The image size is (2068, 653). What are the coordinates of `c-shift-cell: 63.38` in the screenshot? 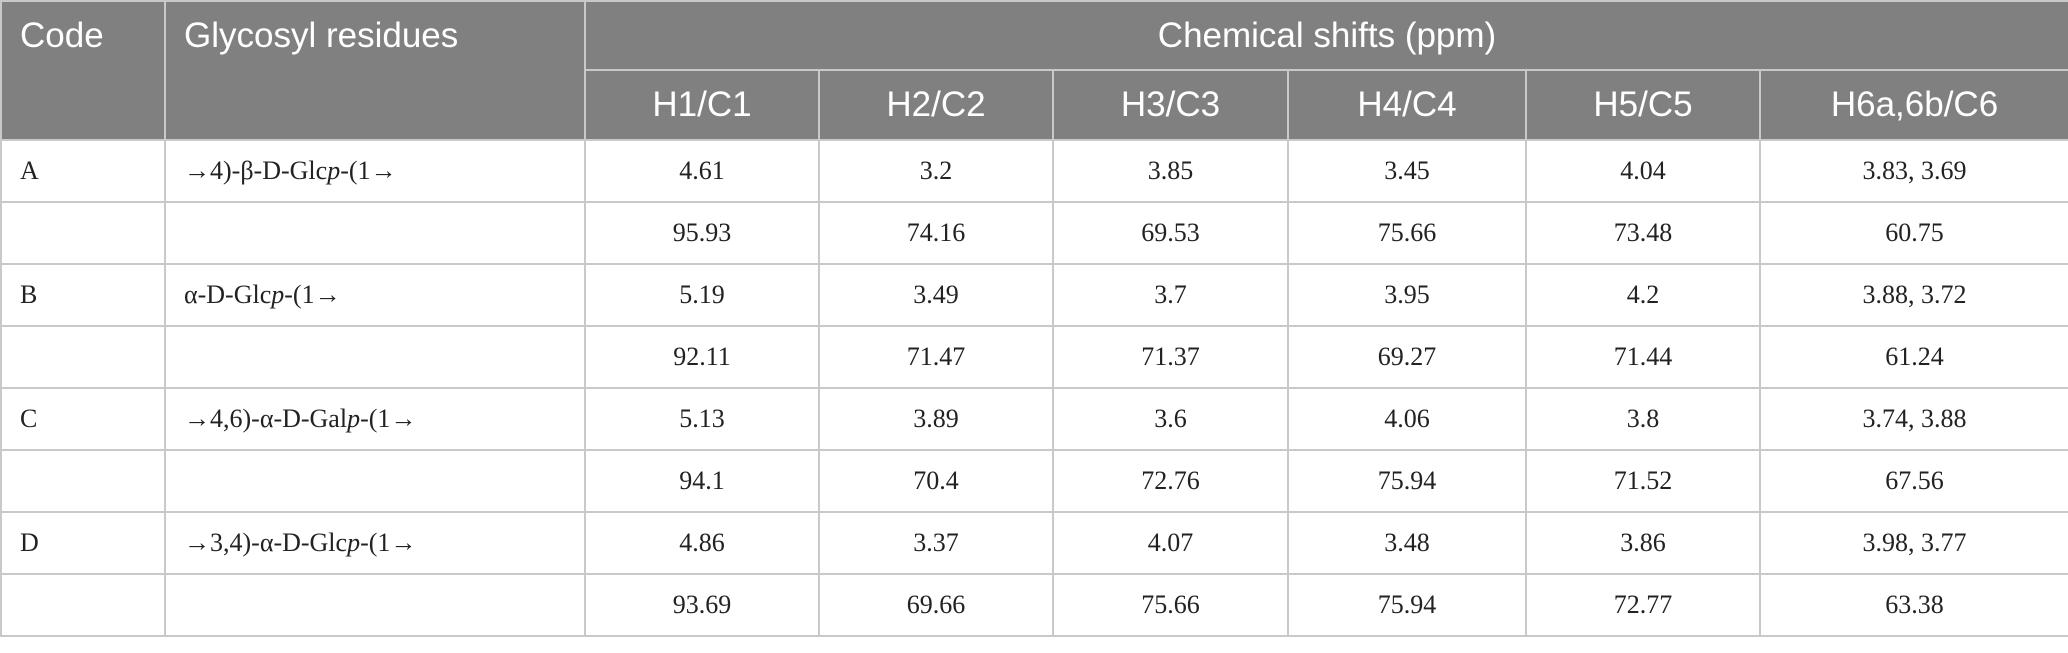 It's located at (1913, 605).